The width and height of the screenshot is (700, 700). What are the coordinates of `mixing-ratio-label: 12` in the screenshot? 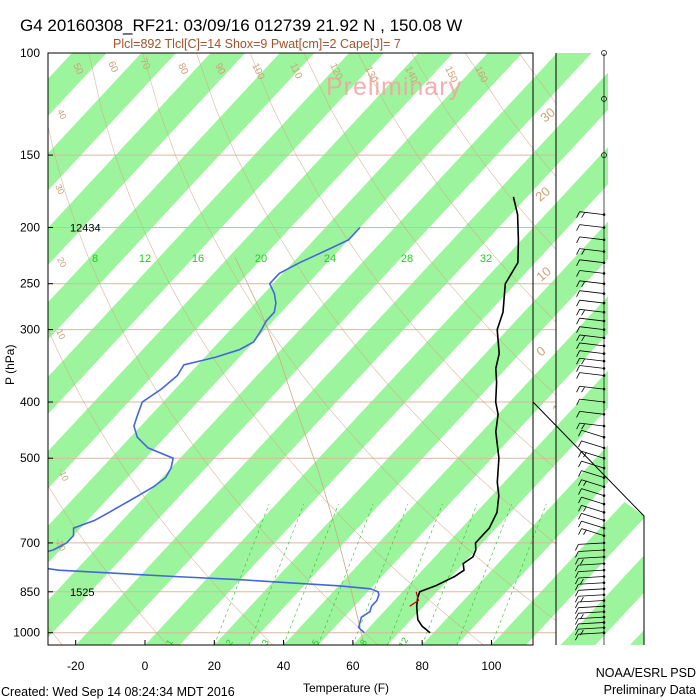 It's located at (404, 643).